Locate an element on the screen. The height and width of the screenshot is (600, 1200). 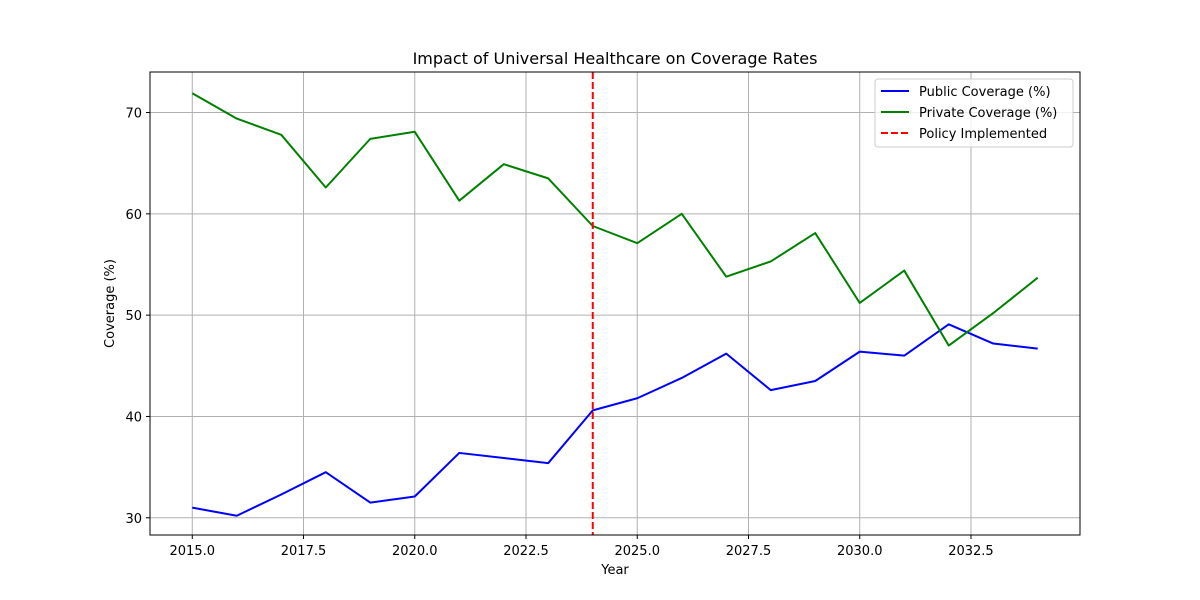
legend-box is located at coordinates (974, 113).